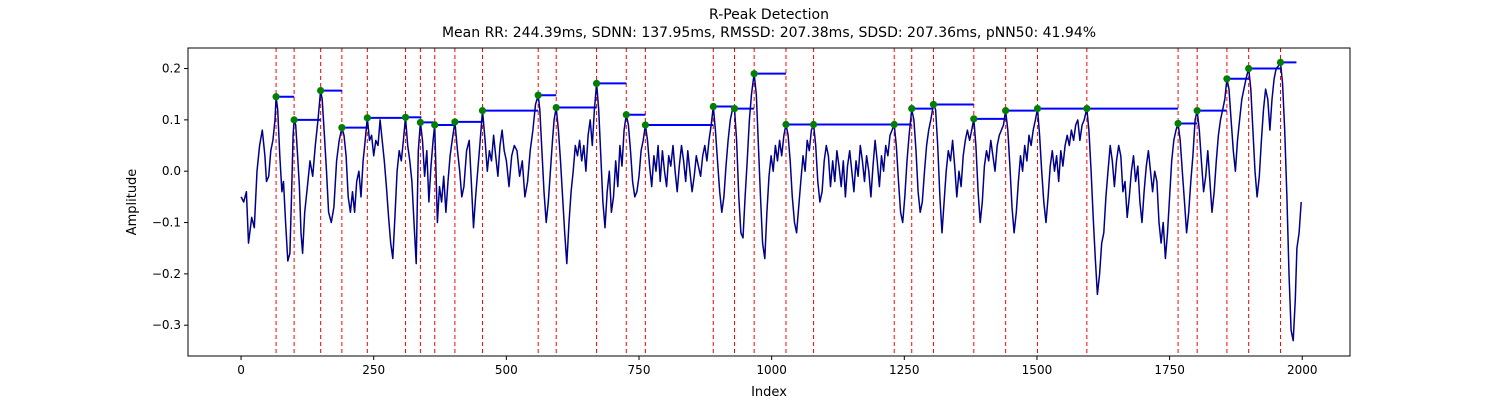  I want to click on x-tick-label: 1250, so click(904, 370).